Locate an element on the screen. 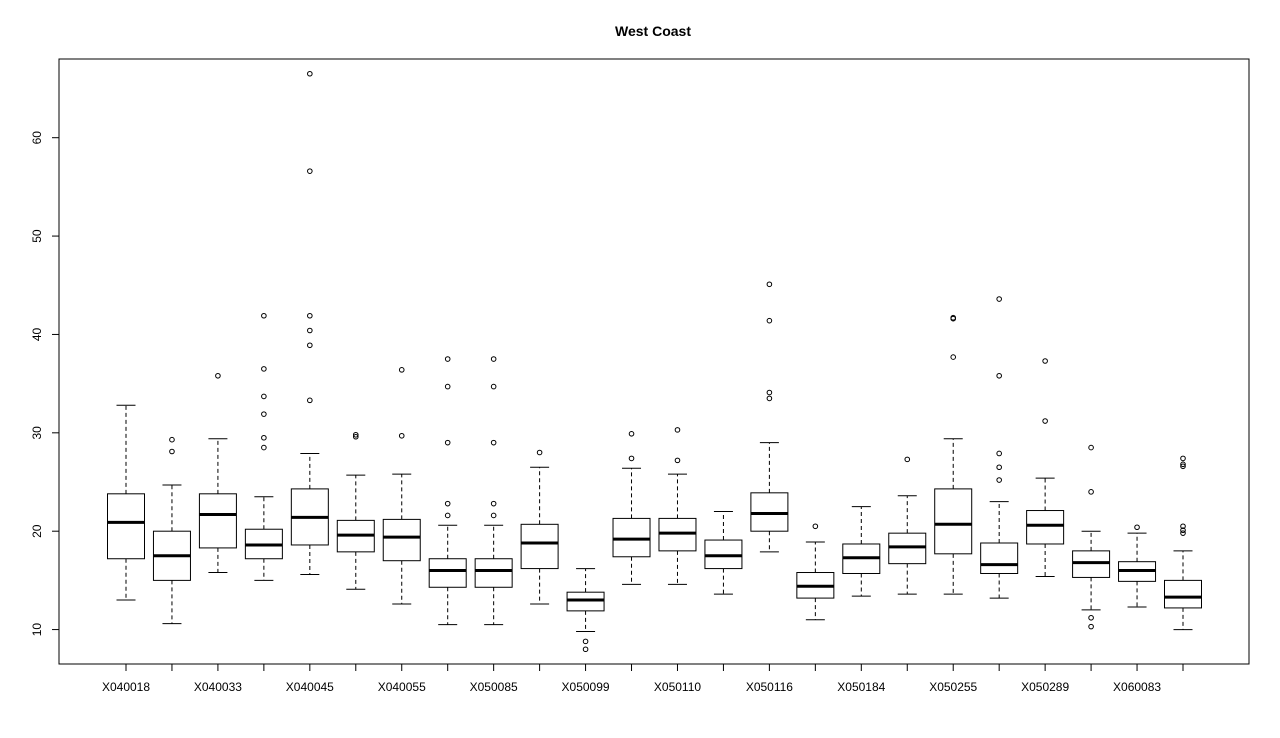  y-axis: 10 20 30 40 50 60 is located at coordinates (45, 384).